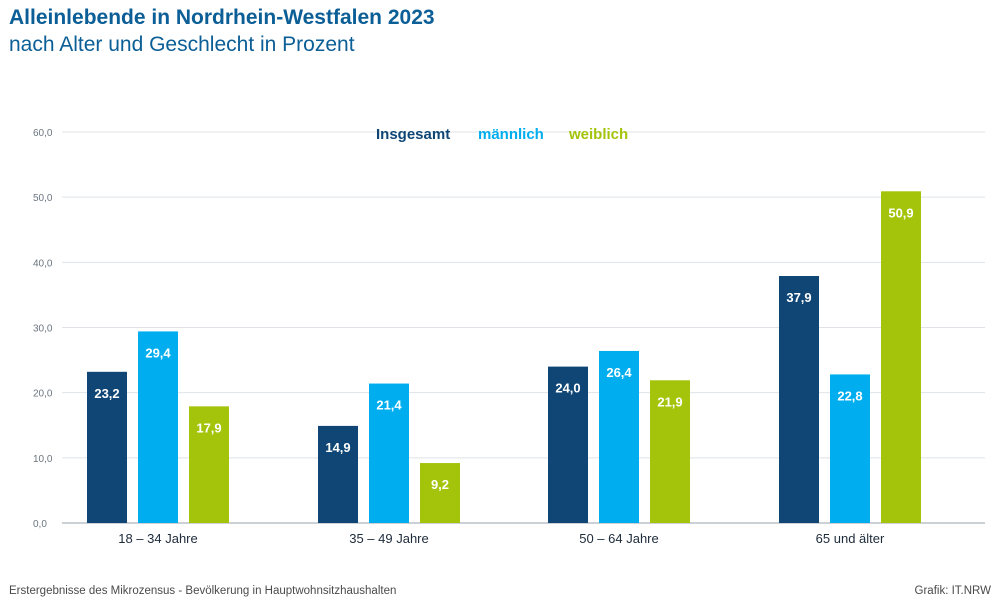 The image size is (999, 601). Describe the element at coordinates (619, 538) in the screenshot. I see `x-tick-label: 50 – 64 Jahre` at that location.